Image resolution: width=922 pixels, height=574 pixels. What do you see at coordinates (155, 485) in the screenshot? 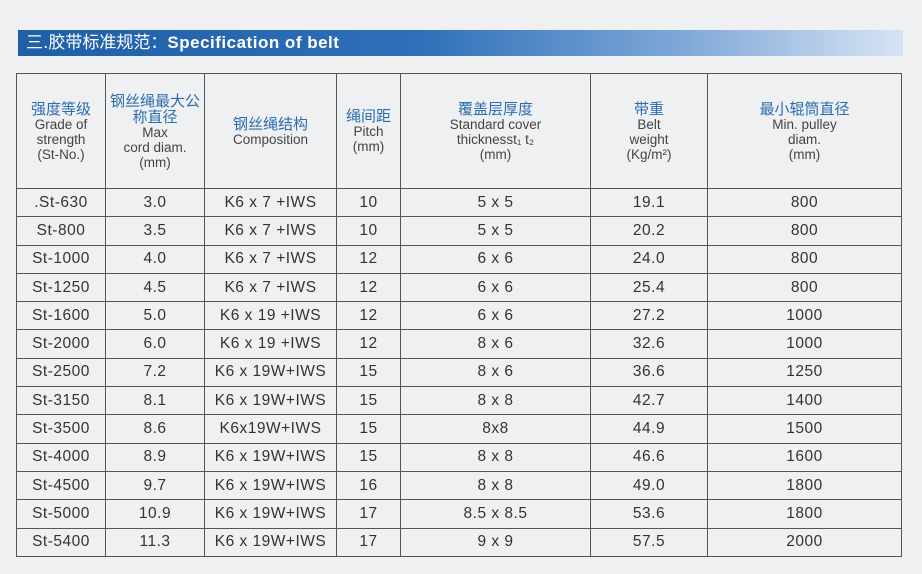
I see `table-cell: 9.7` at bounding box center [155, 485].